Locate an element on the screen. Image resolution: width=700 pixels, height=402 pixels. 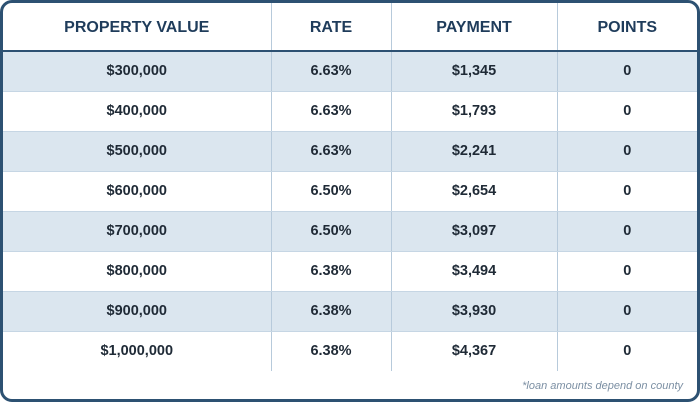
cell-property-value: $700,000 is located at coordinates (137, 231).